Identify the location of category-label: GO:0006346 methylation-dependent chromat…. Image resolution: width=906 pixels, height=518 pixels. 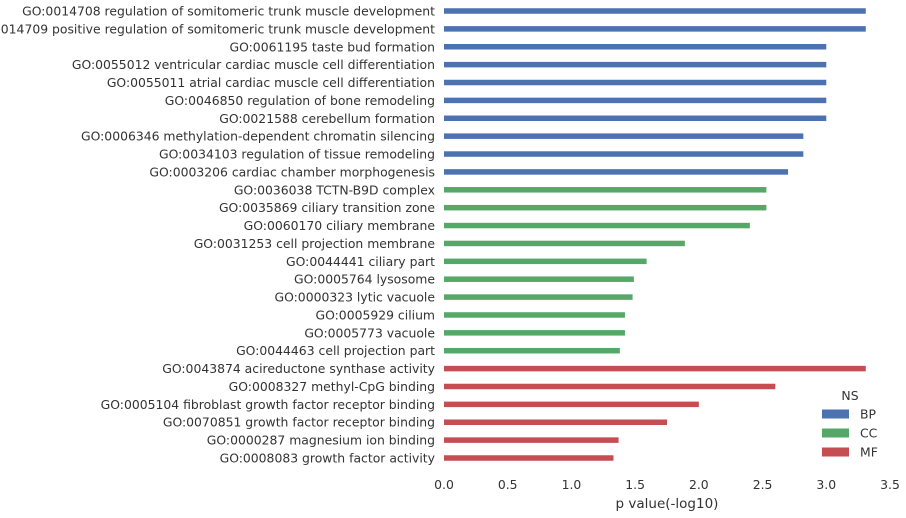
(258, 136).